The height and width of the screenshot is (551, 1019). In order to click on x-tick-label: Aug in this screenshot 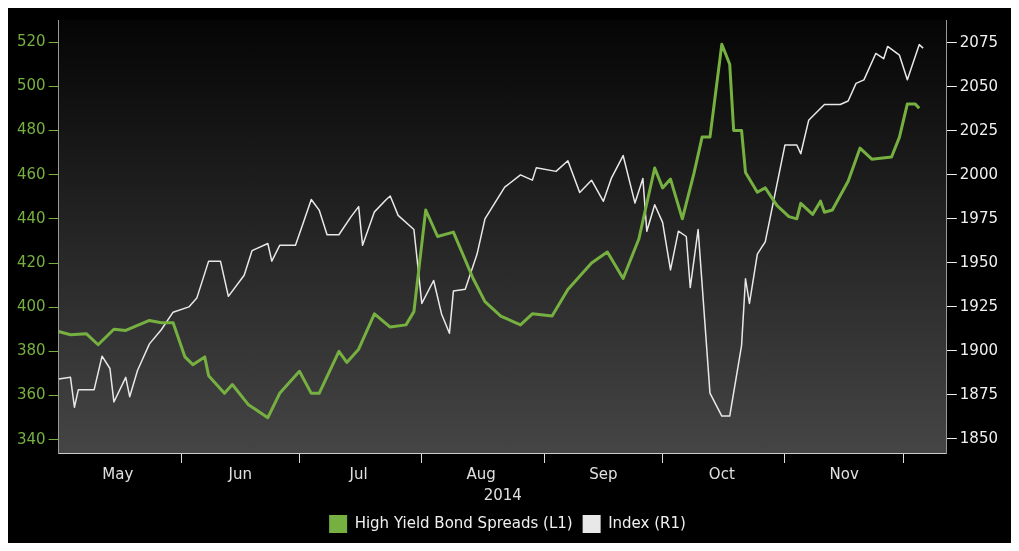, I will do `click(481, 473)`.